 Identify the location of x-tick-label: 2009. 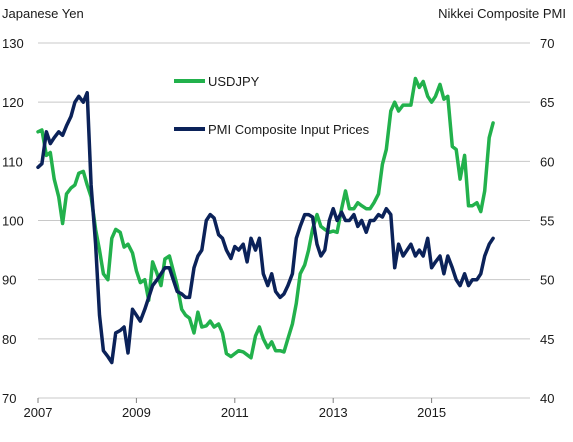
(136, 412).